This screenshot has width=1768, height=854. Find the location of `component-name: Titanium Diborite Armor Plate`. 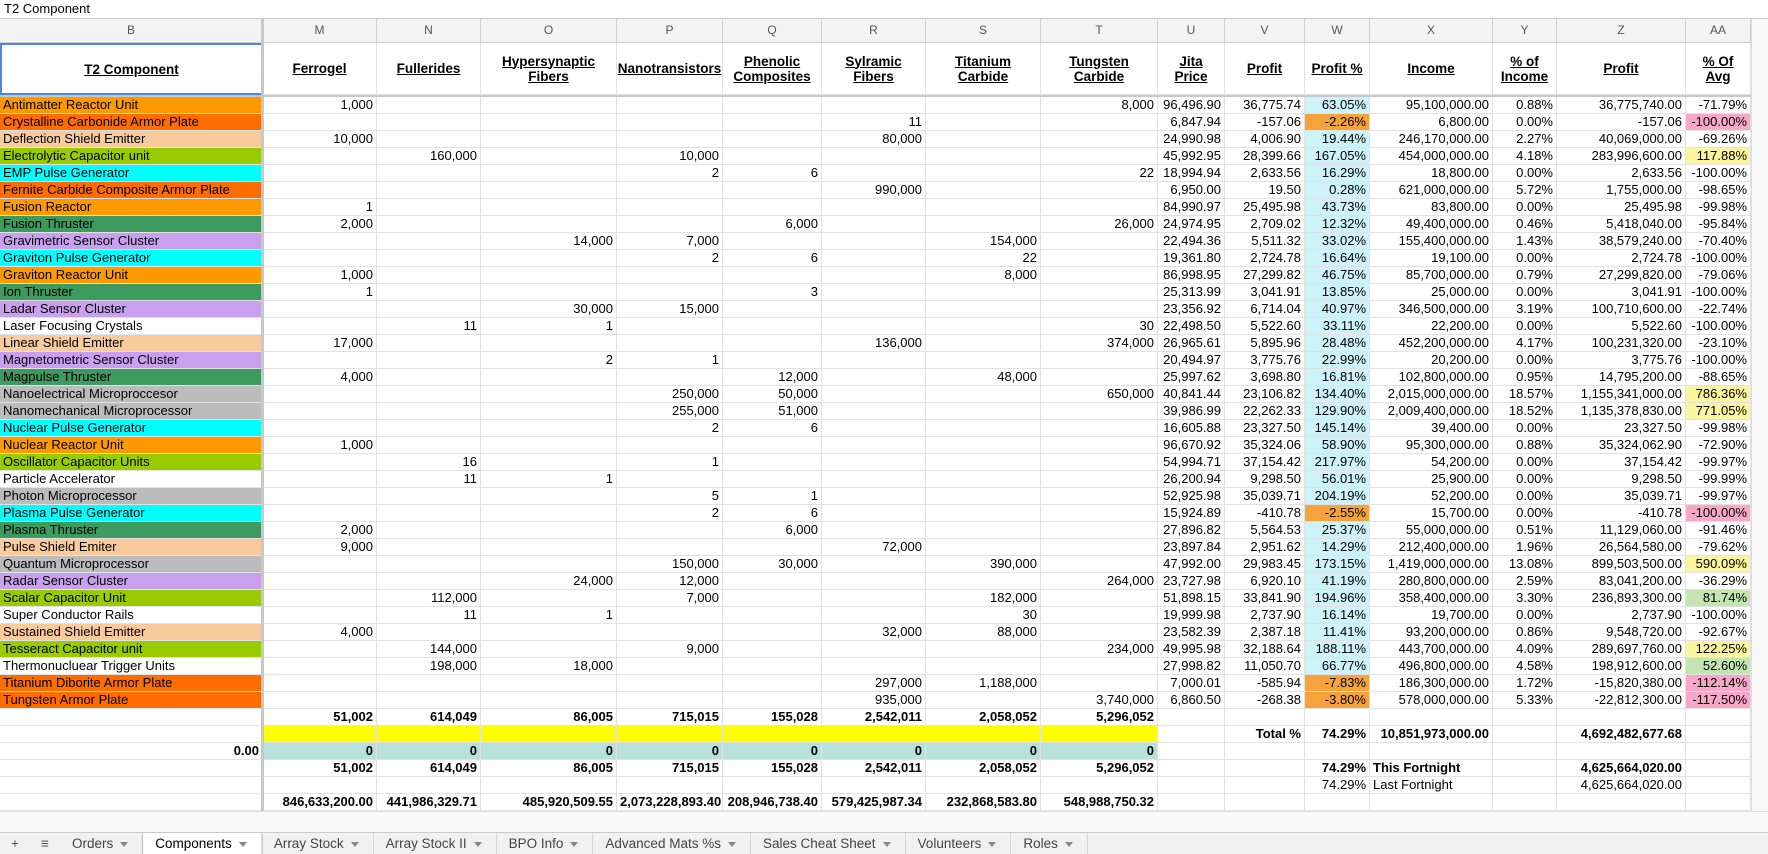

component-name: Titanium Diborite Armor Plate is located at coordinates (131, 683).